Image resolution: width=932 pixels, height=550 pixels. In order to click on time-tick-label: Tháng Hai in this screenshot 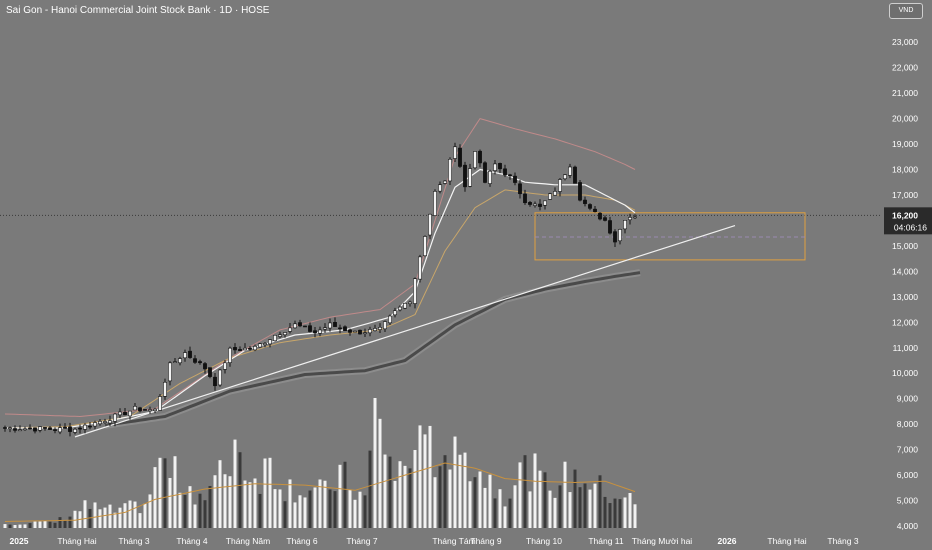, I will do `click(786, 541)`.